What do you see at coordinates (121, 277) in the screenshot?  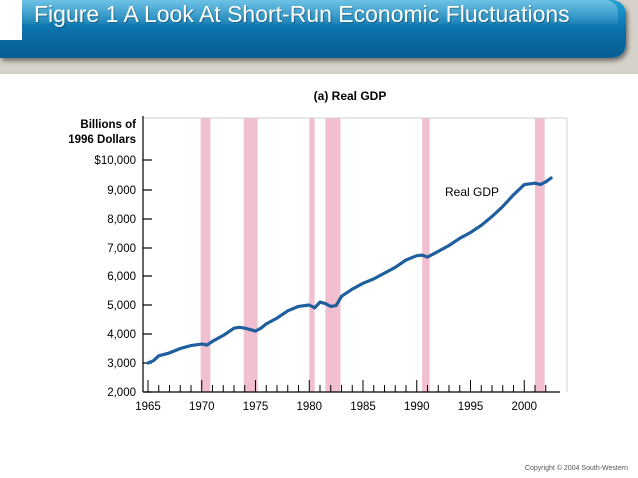 I see `y-tick-label-6000: 6,000` at bounding box center [121, 277].